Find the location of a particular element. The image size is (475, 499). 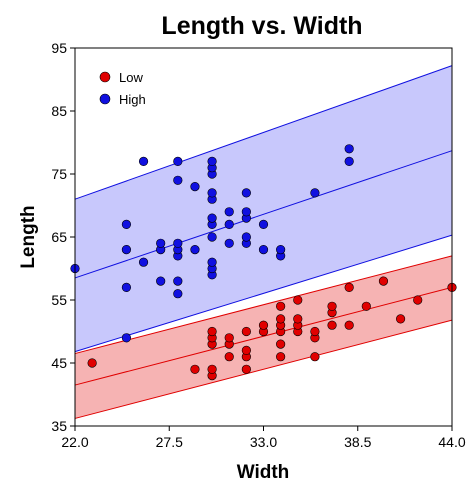

legend-low-label: Low is located at coordinates (131, 77).